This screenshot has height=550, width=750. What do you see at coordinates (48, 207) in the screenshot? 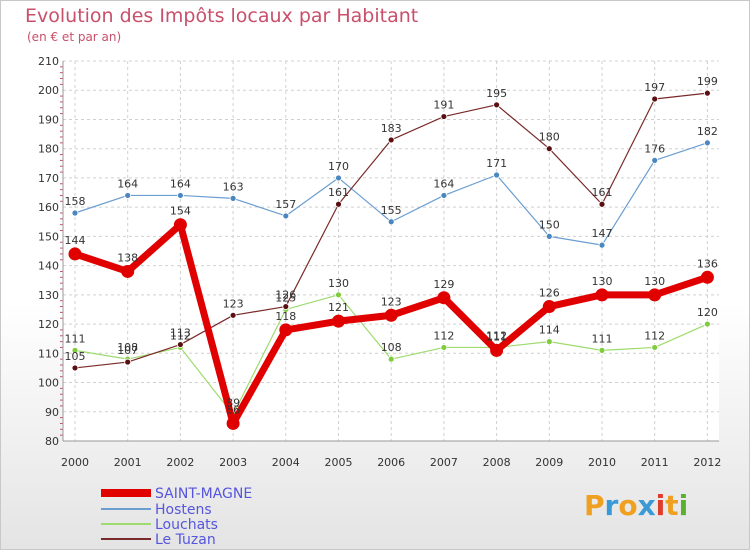
I see `y-tick-label: 160` at bounding box center [48, 207].